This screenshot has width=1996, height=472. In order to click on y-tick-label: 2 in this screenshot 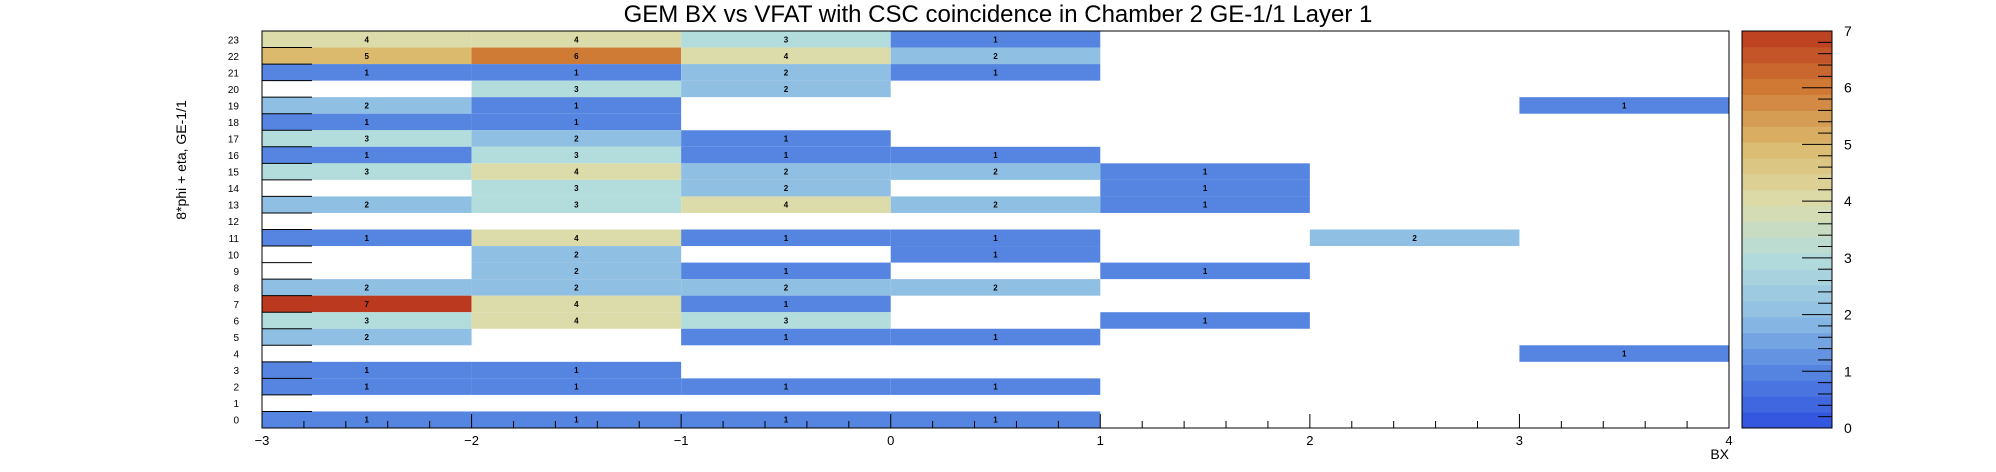, I will do `click(236, 388)`.